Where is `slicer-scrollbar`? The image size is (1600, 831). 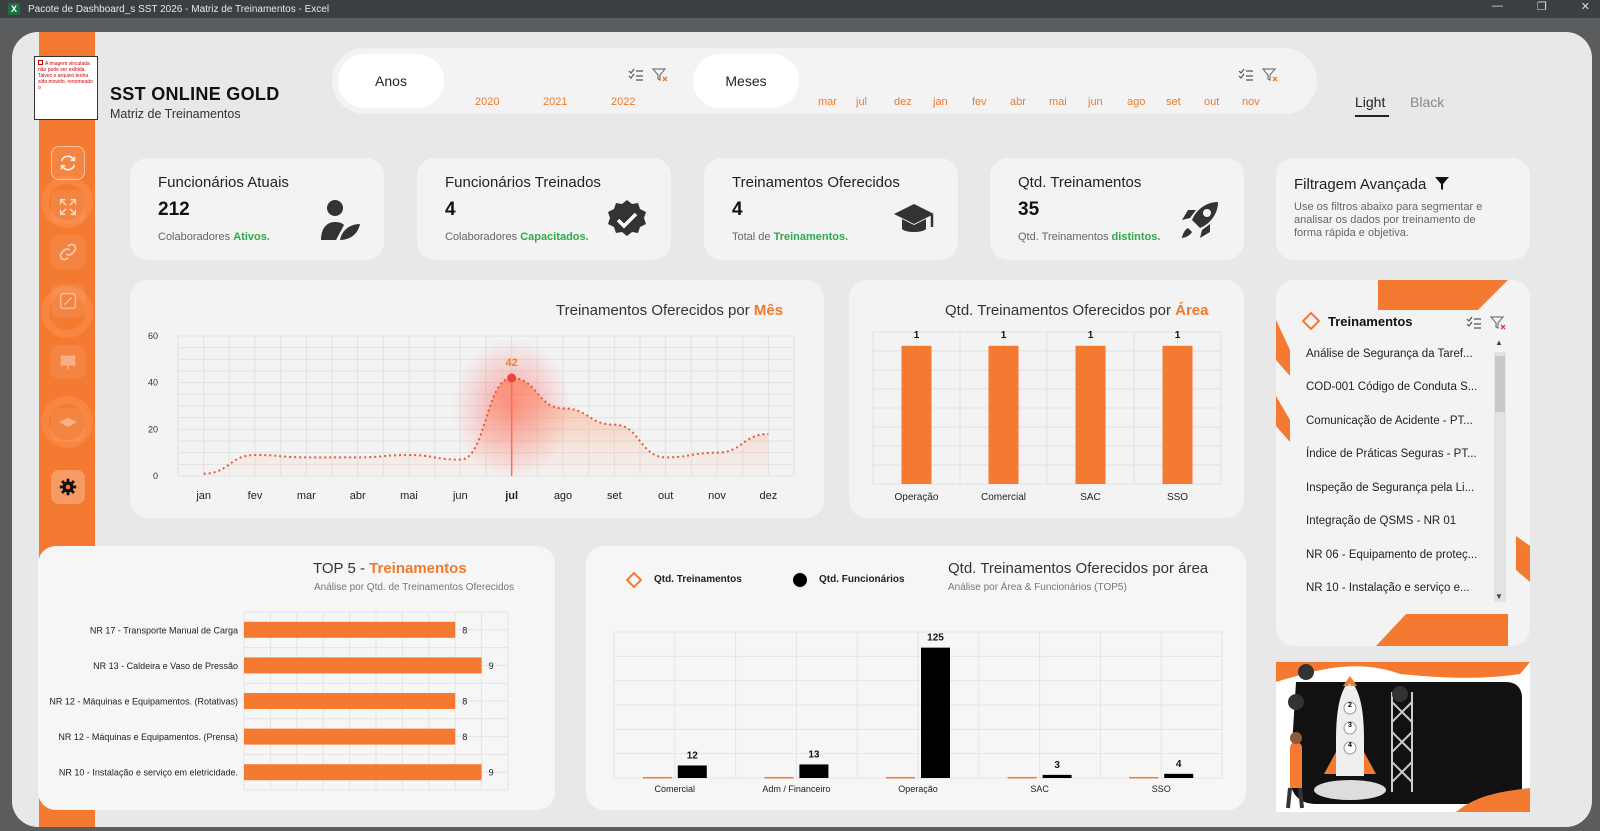
slicer-scrollbar is located at coordinates (1500, 477).